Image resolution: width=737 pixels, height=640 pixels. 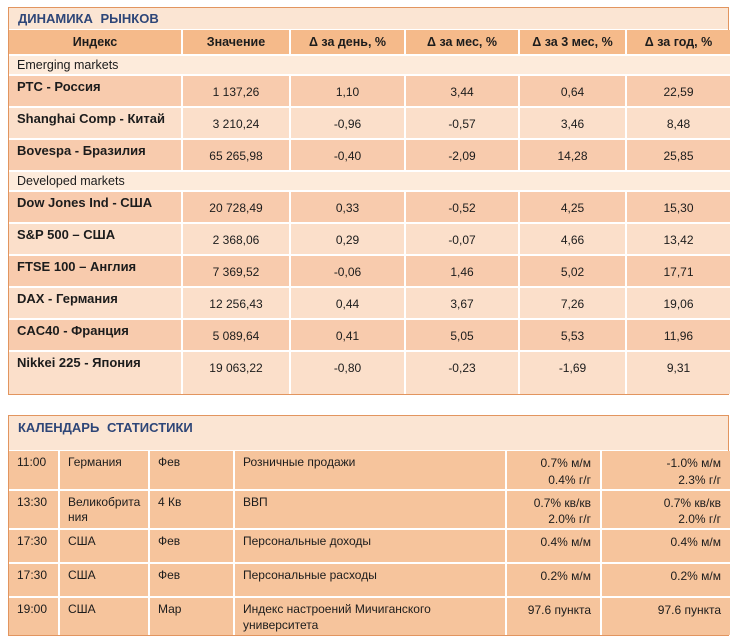 I want to click on event-cell: Персональные расходы, so click(x=370, y=581).